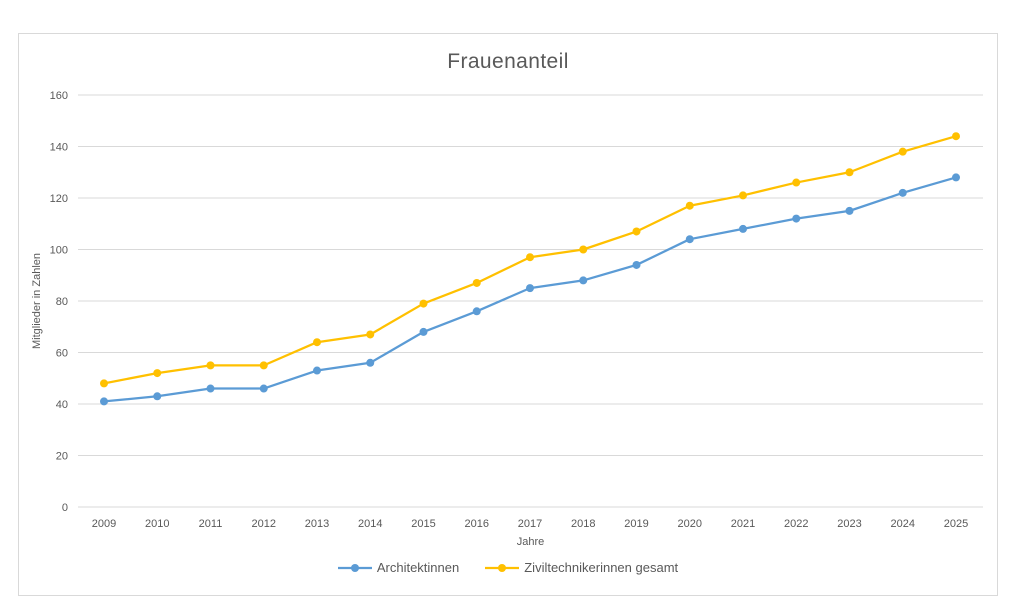 The image size is (1024, 615). What do you see at coordinates (690, 524) in the screenshot?
I see `x-tick-label: 2020` at bounding box center [690, 524].